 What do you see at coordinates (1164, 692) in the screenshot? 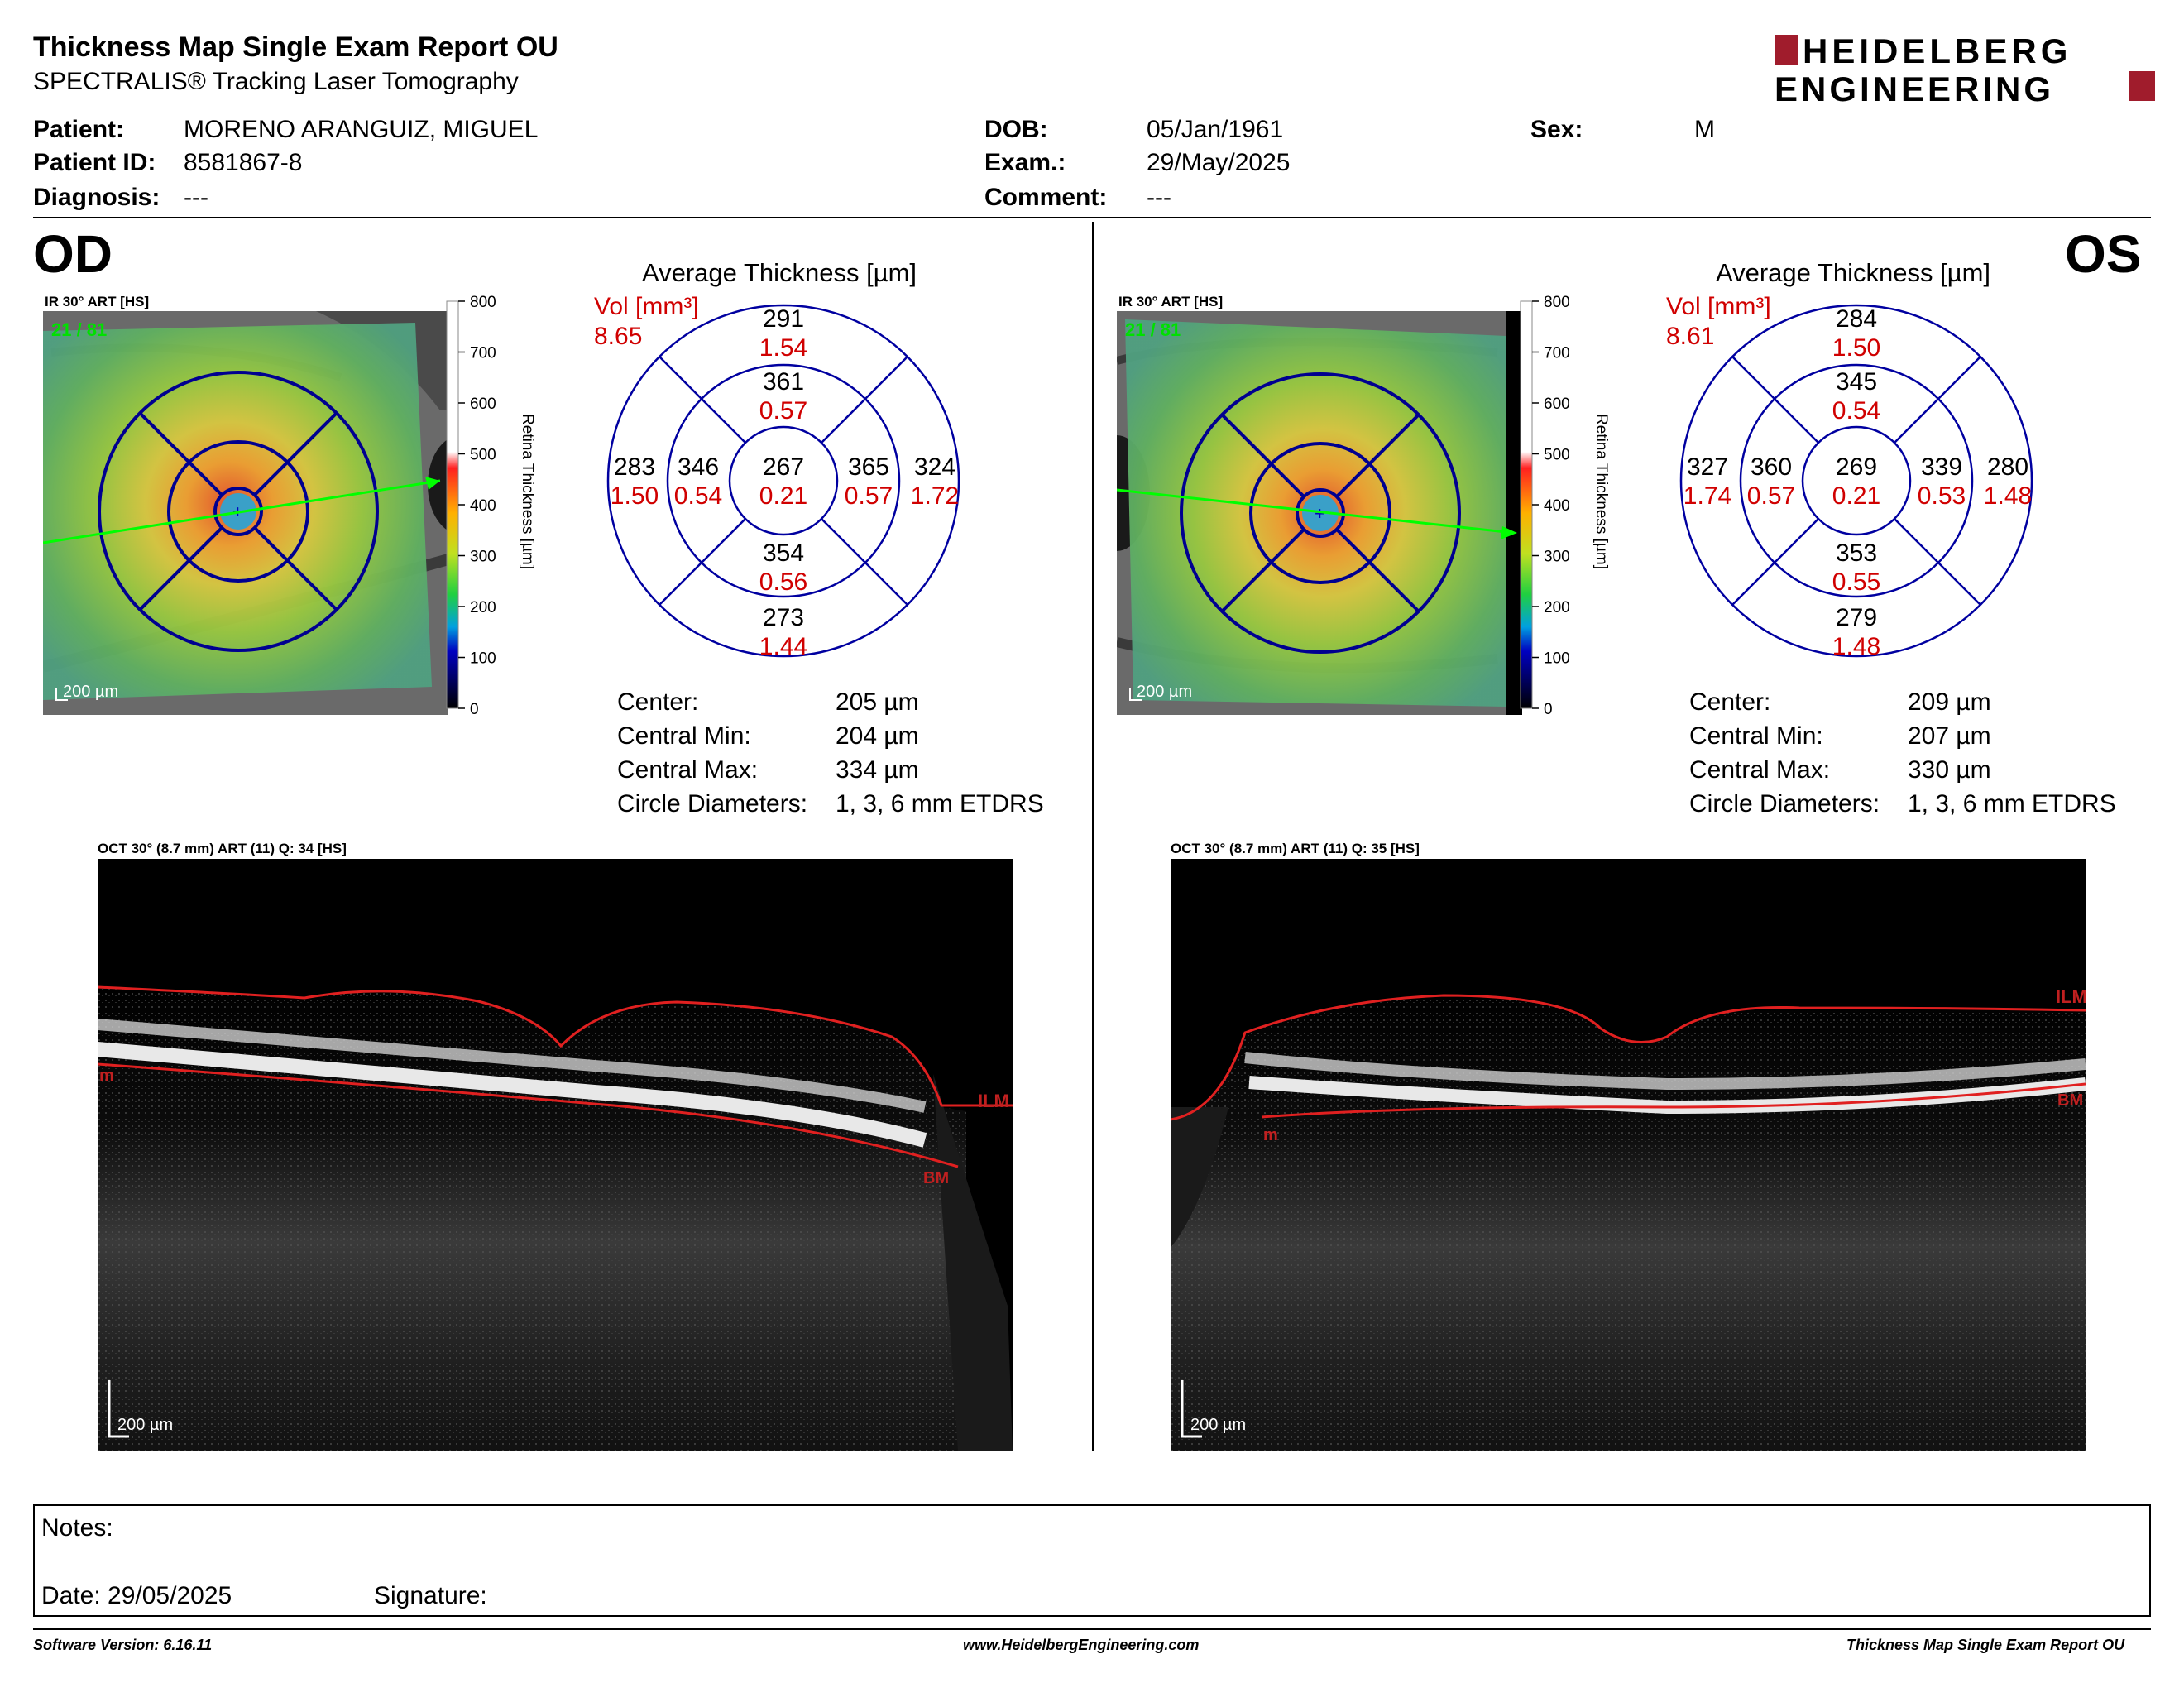
I see `os-fundus-scale: 200 µm` at bounding box center [1164, 692].